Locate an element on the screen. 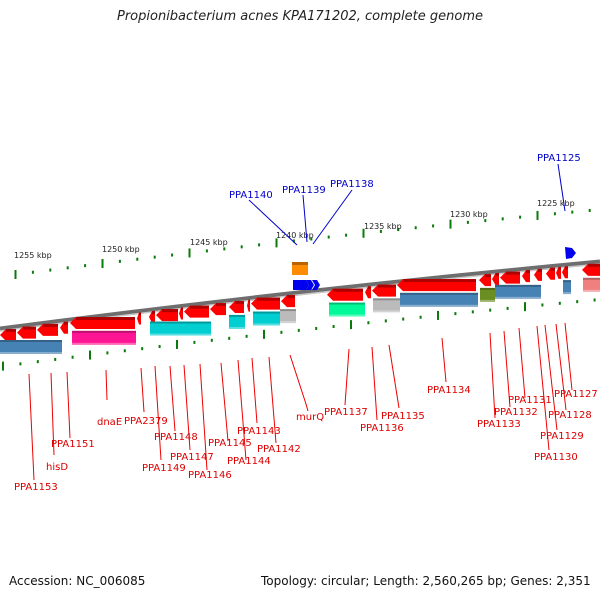 The width and height of the screenshot is (600, 600). gene-label-reverse: PPA1149 is located at coordinates (164, 468).